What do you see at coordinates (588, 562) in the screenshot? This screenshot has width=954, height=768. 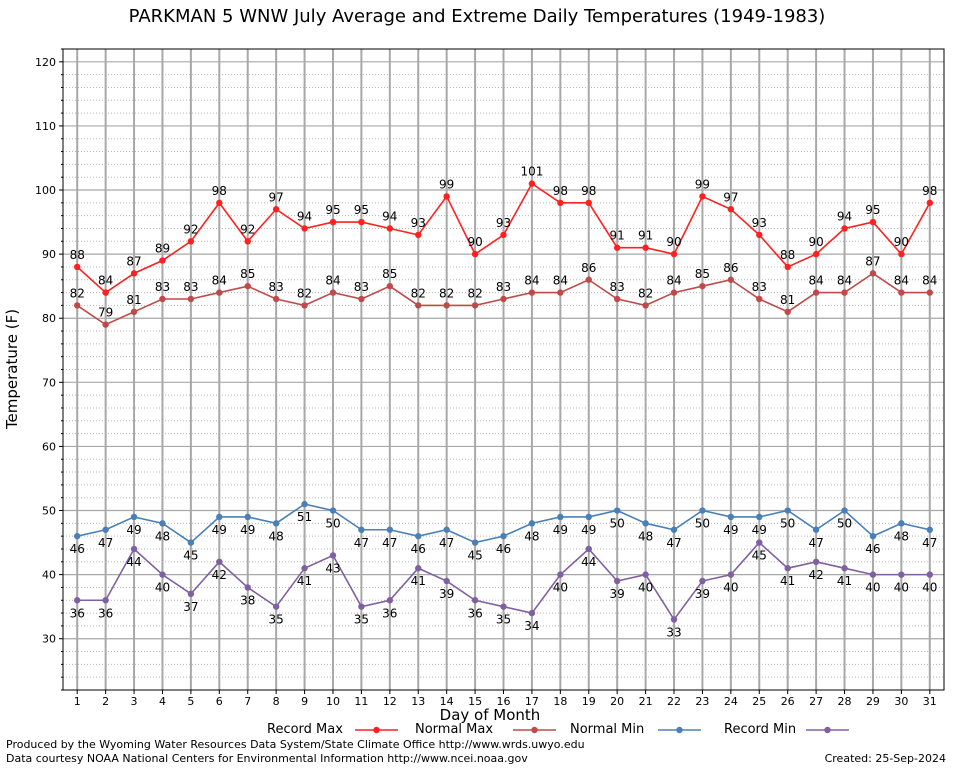 I see `record-min-data-label: 44` at bounding box center [588, 562].